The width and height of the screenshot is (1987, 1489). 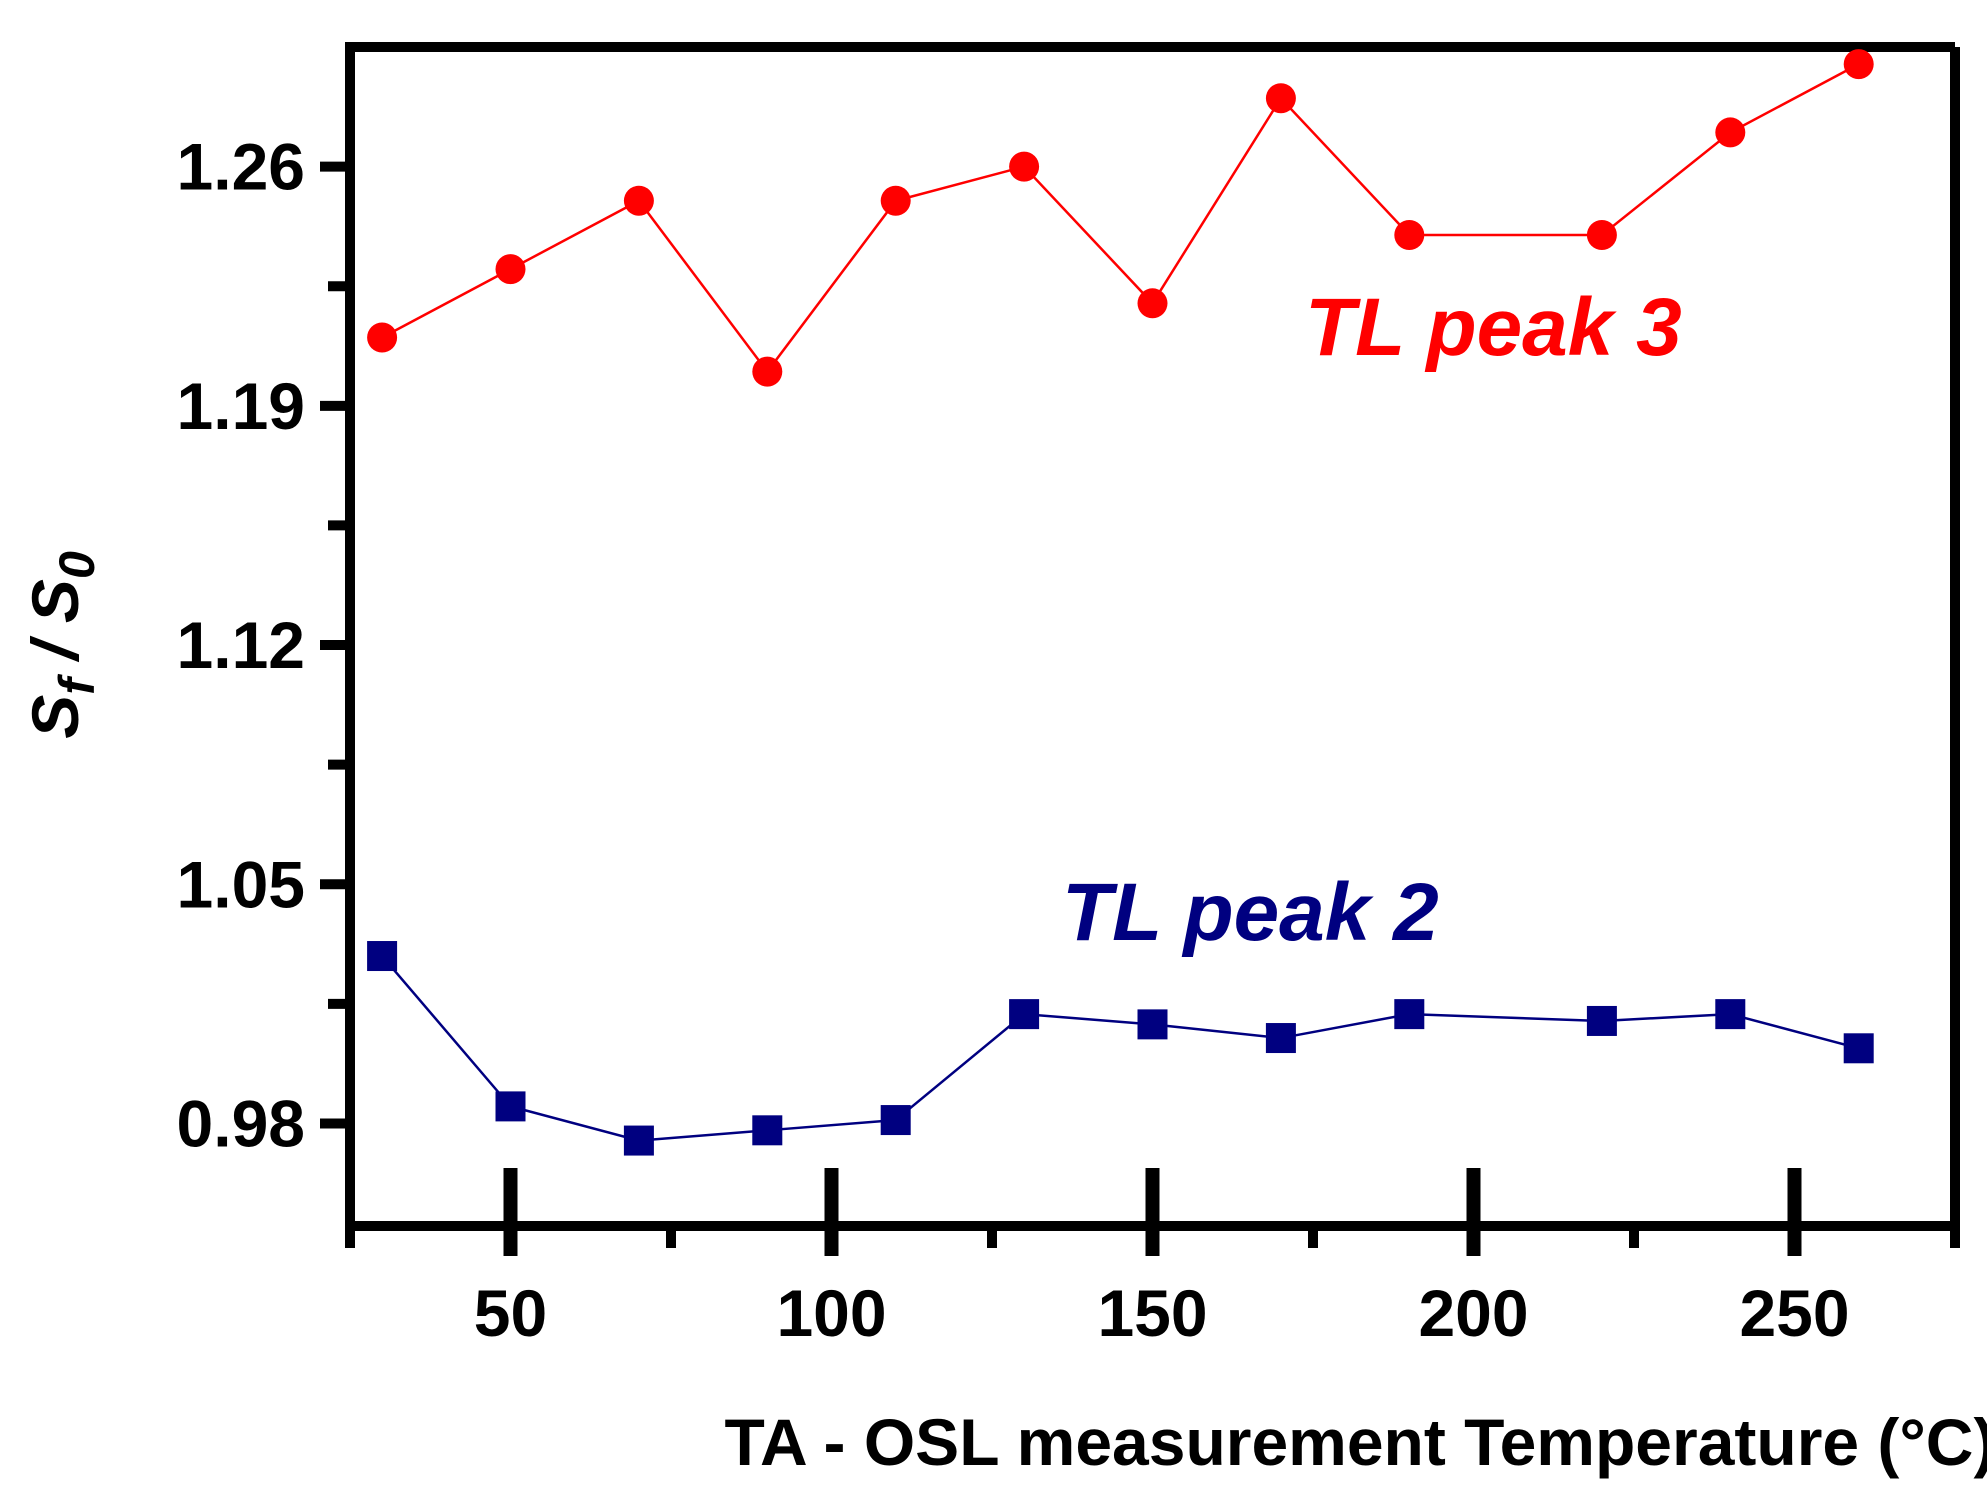 I want to click on y-axis-title-sub-f: f, so click(x=77, y=684).